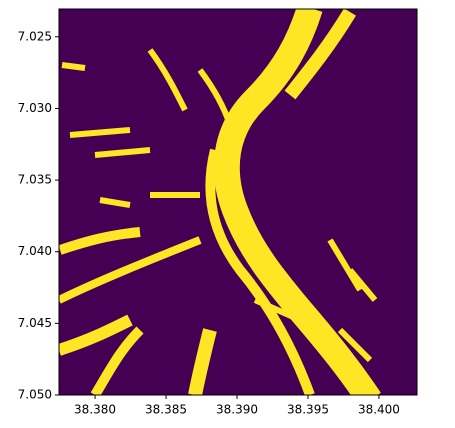 The image size is (455, 428). I want to click on y-tick-label: 7.030, so click(35, 108).